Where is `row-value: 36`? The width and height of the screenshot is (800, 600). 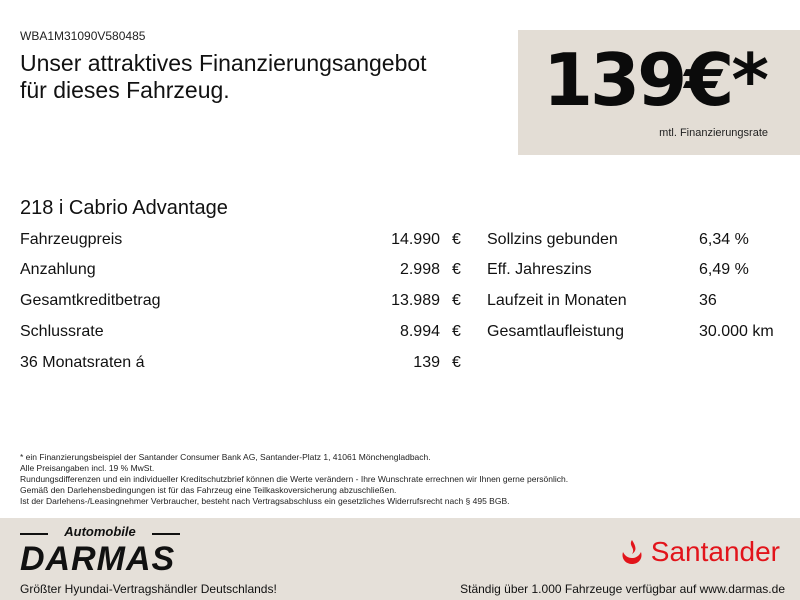 row-value: 36 is located at coordinates (708, 300).